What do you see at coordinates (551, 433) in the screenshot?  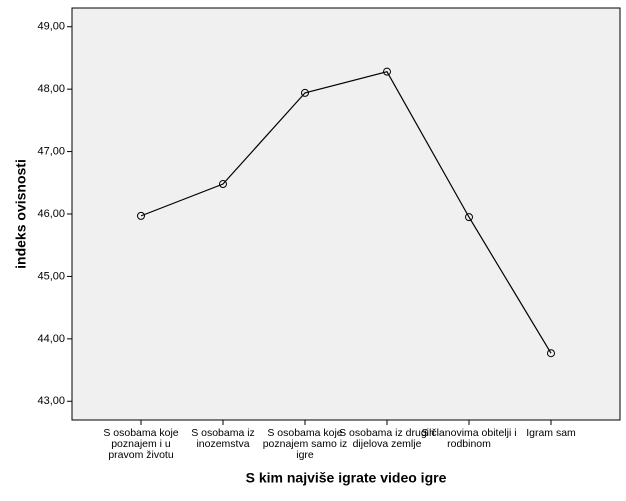 I see `x-tick-label: Igram sam` at bounding box center [551, 433].